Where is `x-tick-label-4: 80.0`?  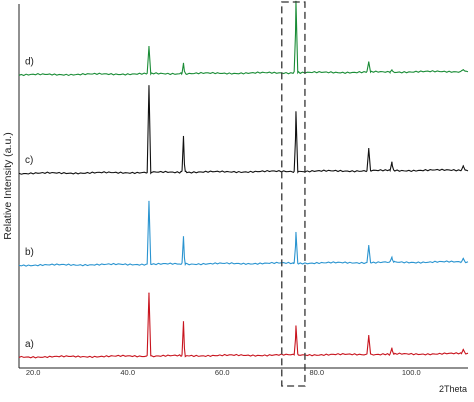 x-tick-label-4: 80.0 is located at coordinates (316, 372).